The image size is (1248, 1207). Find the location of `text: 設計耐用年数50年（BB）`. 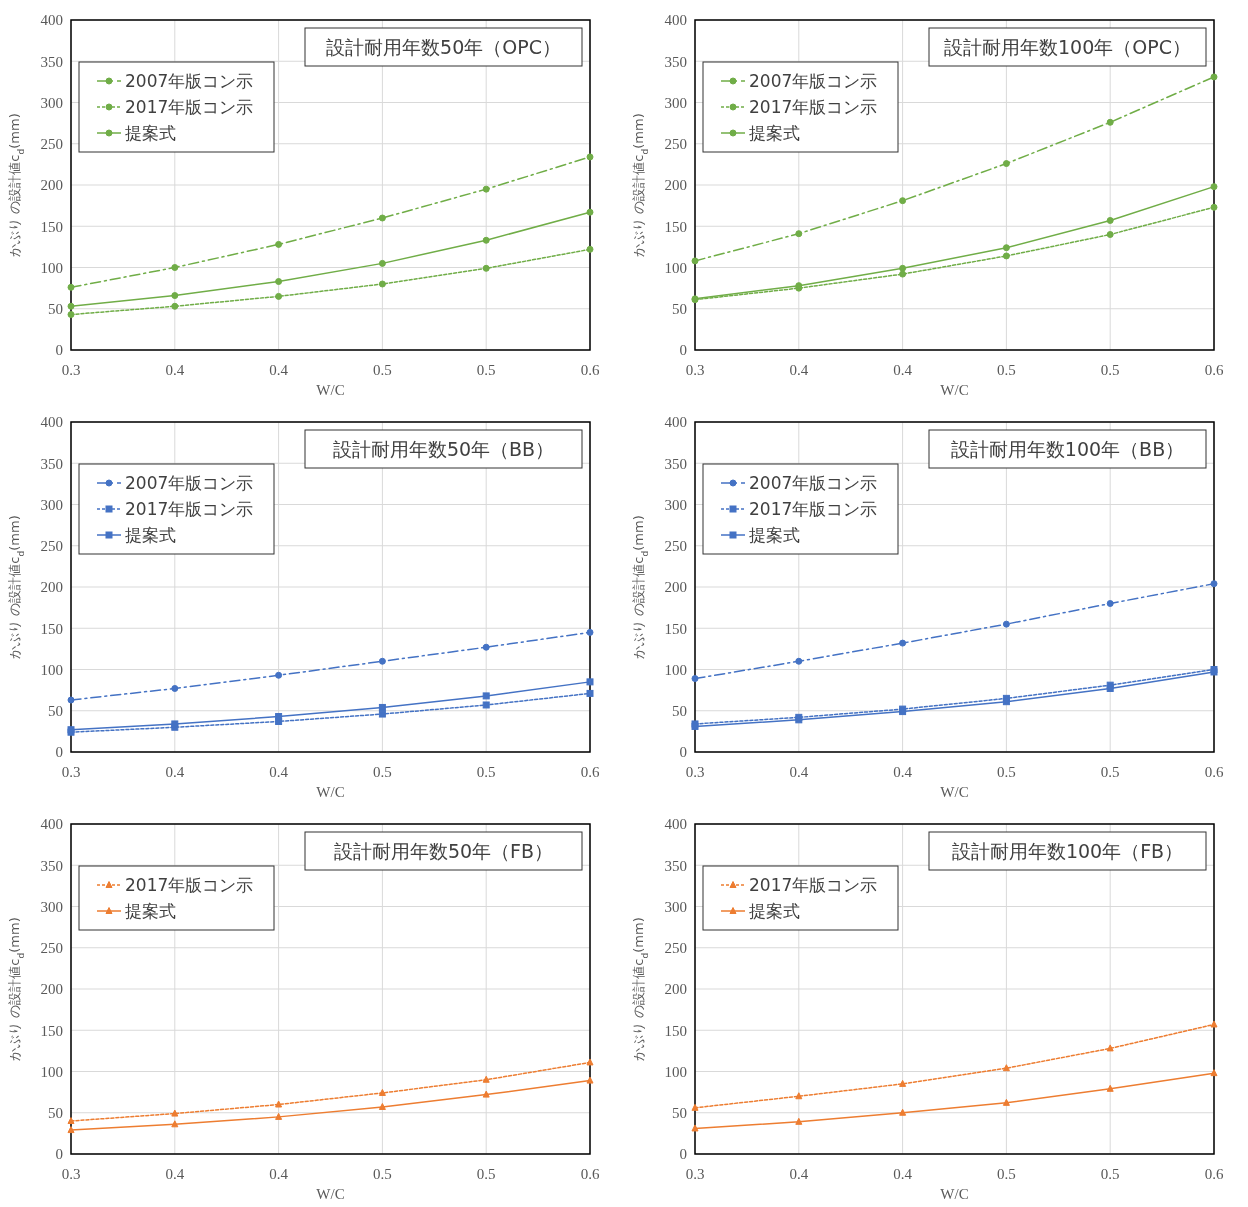

text: 設計耐用年数50年（BB） is located at coordinates (443, 449).